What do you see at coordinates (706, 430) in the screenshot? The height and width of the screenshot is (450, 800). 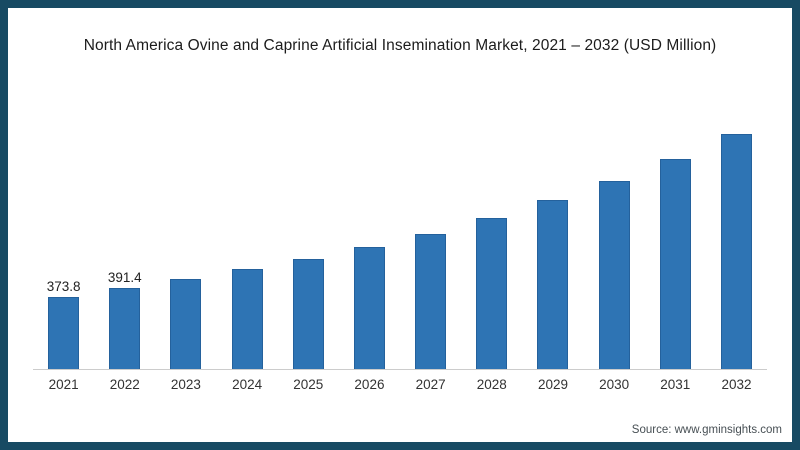 I see `source-attribution: Source: www.gminsights.com` at bounding box center [706, 430].